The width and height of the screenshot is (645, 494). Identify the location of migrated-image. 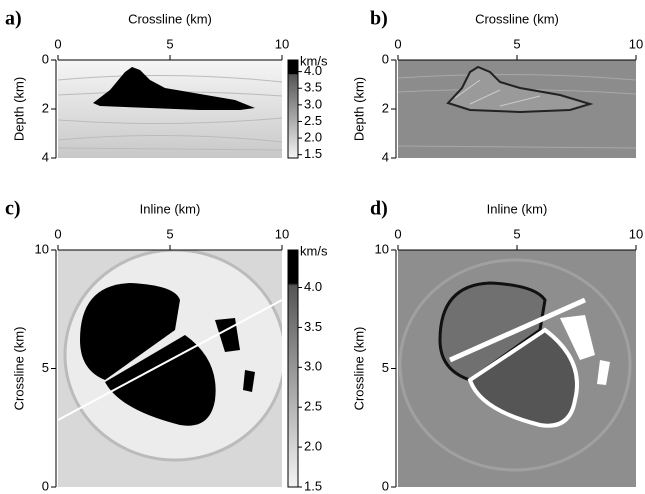
(517, 109).